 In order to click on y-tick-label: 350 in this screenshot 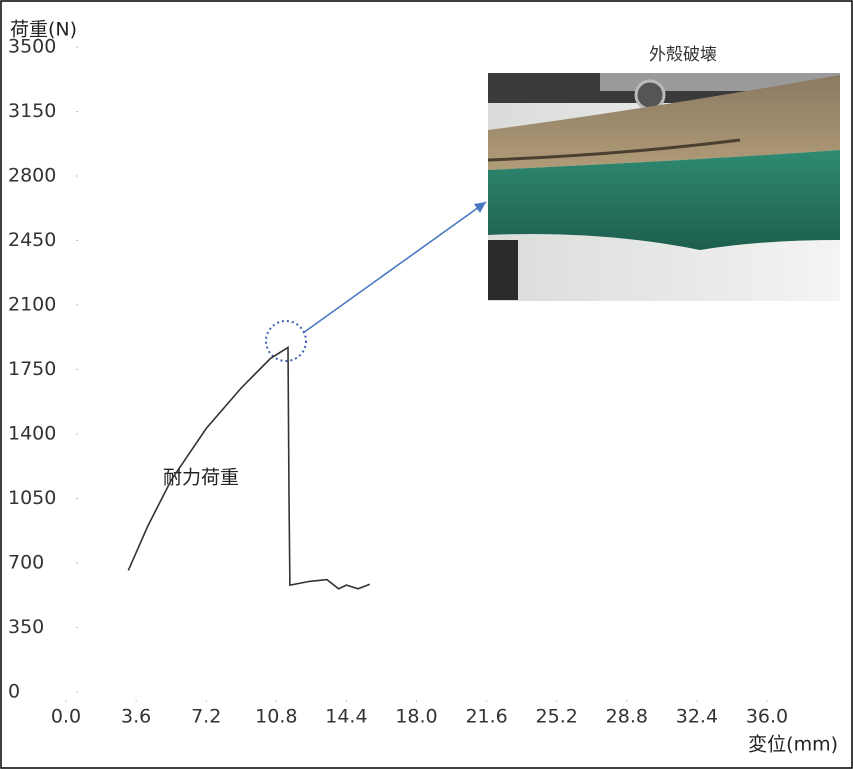, I will do `click(26, 627)`.